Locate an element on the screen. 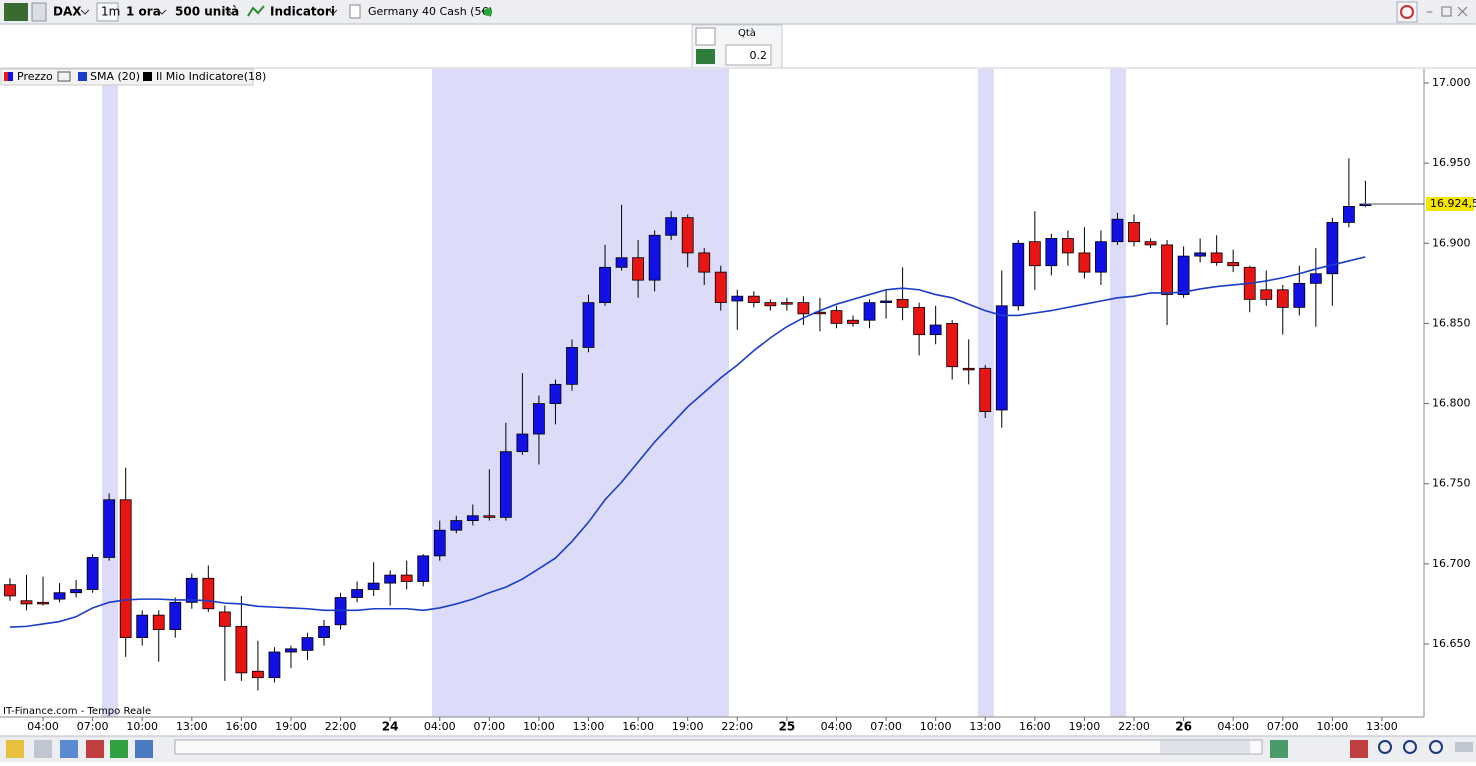 The image size is (1476, 766). toolbar is located at coordinates (738, 12).